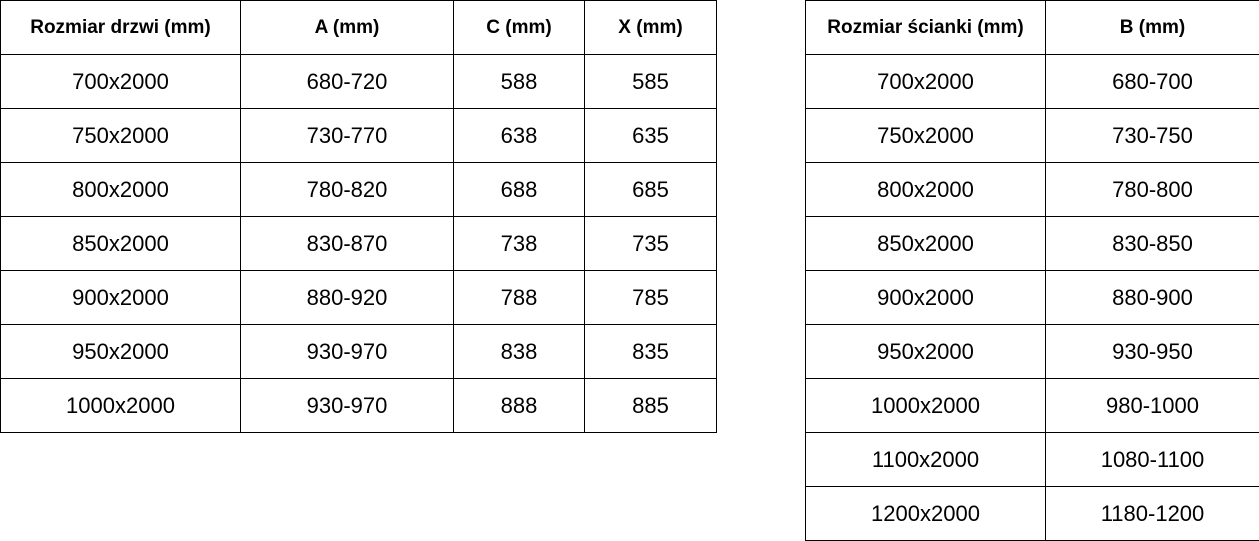 The width and height of the screenshot is (1259, 541). What do you see at coordinates (519, 405) in the screenshot?
I see `table-cell: 888` at bounding box center [519, 405].